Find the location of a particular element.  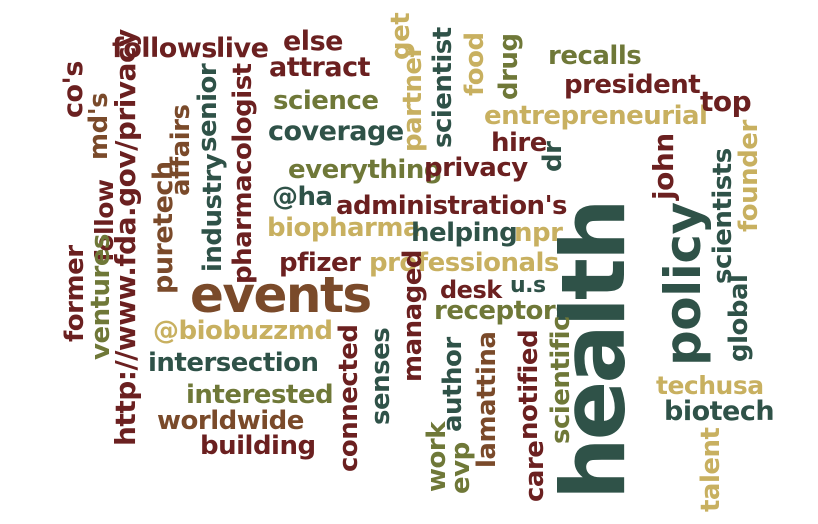

word-ventures: ventures is located at coordinates (101, 297).